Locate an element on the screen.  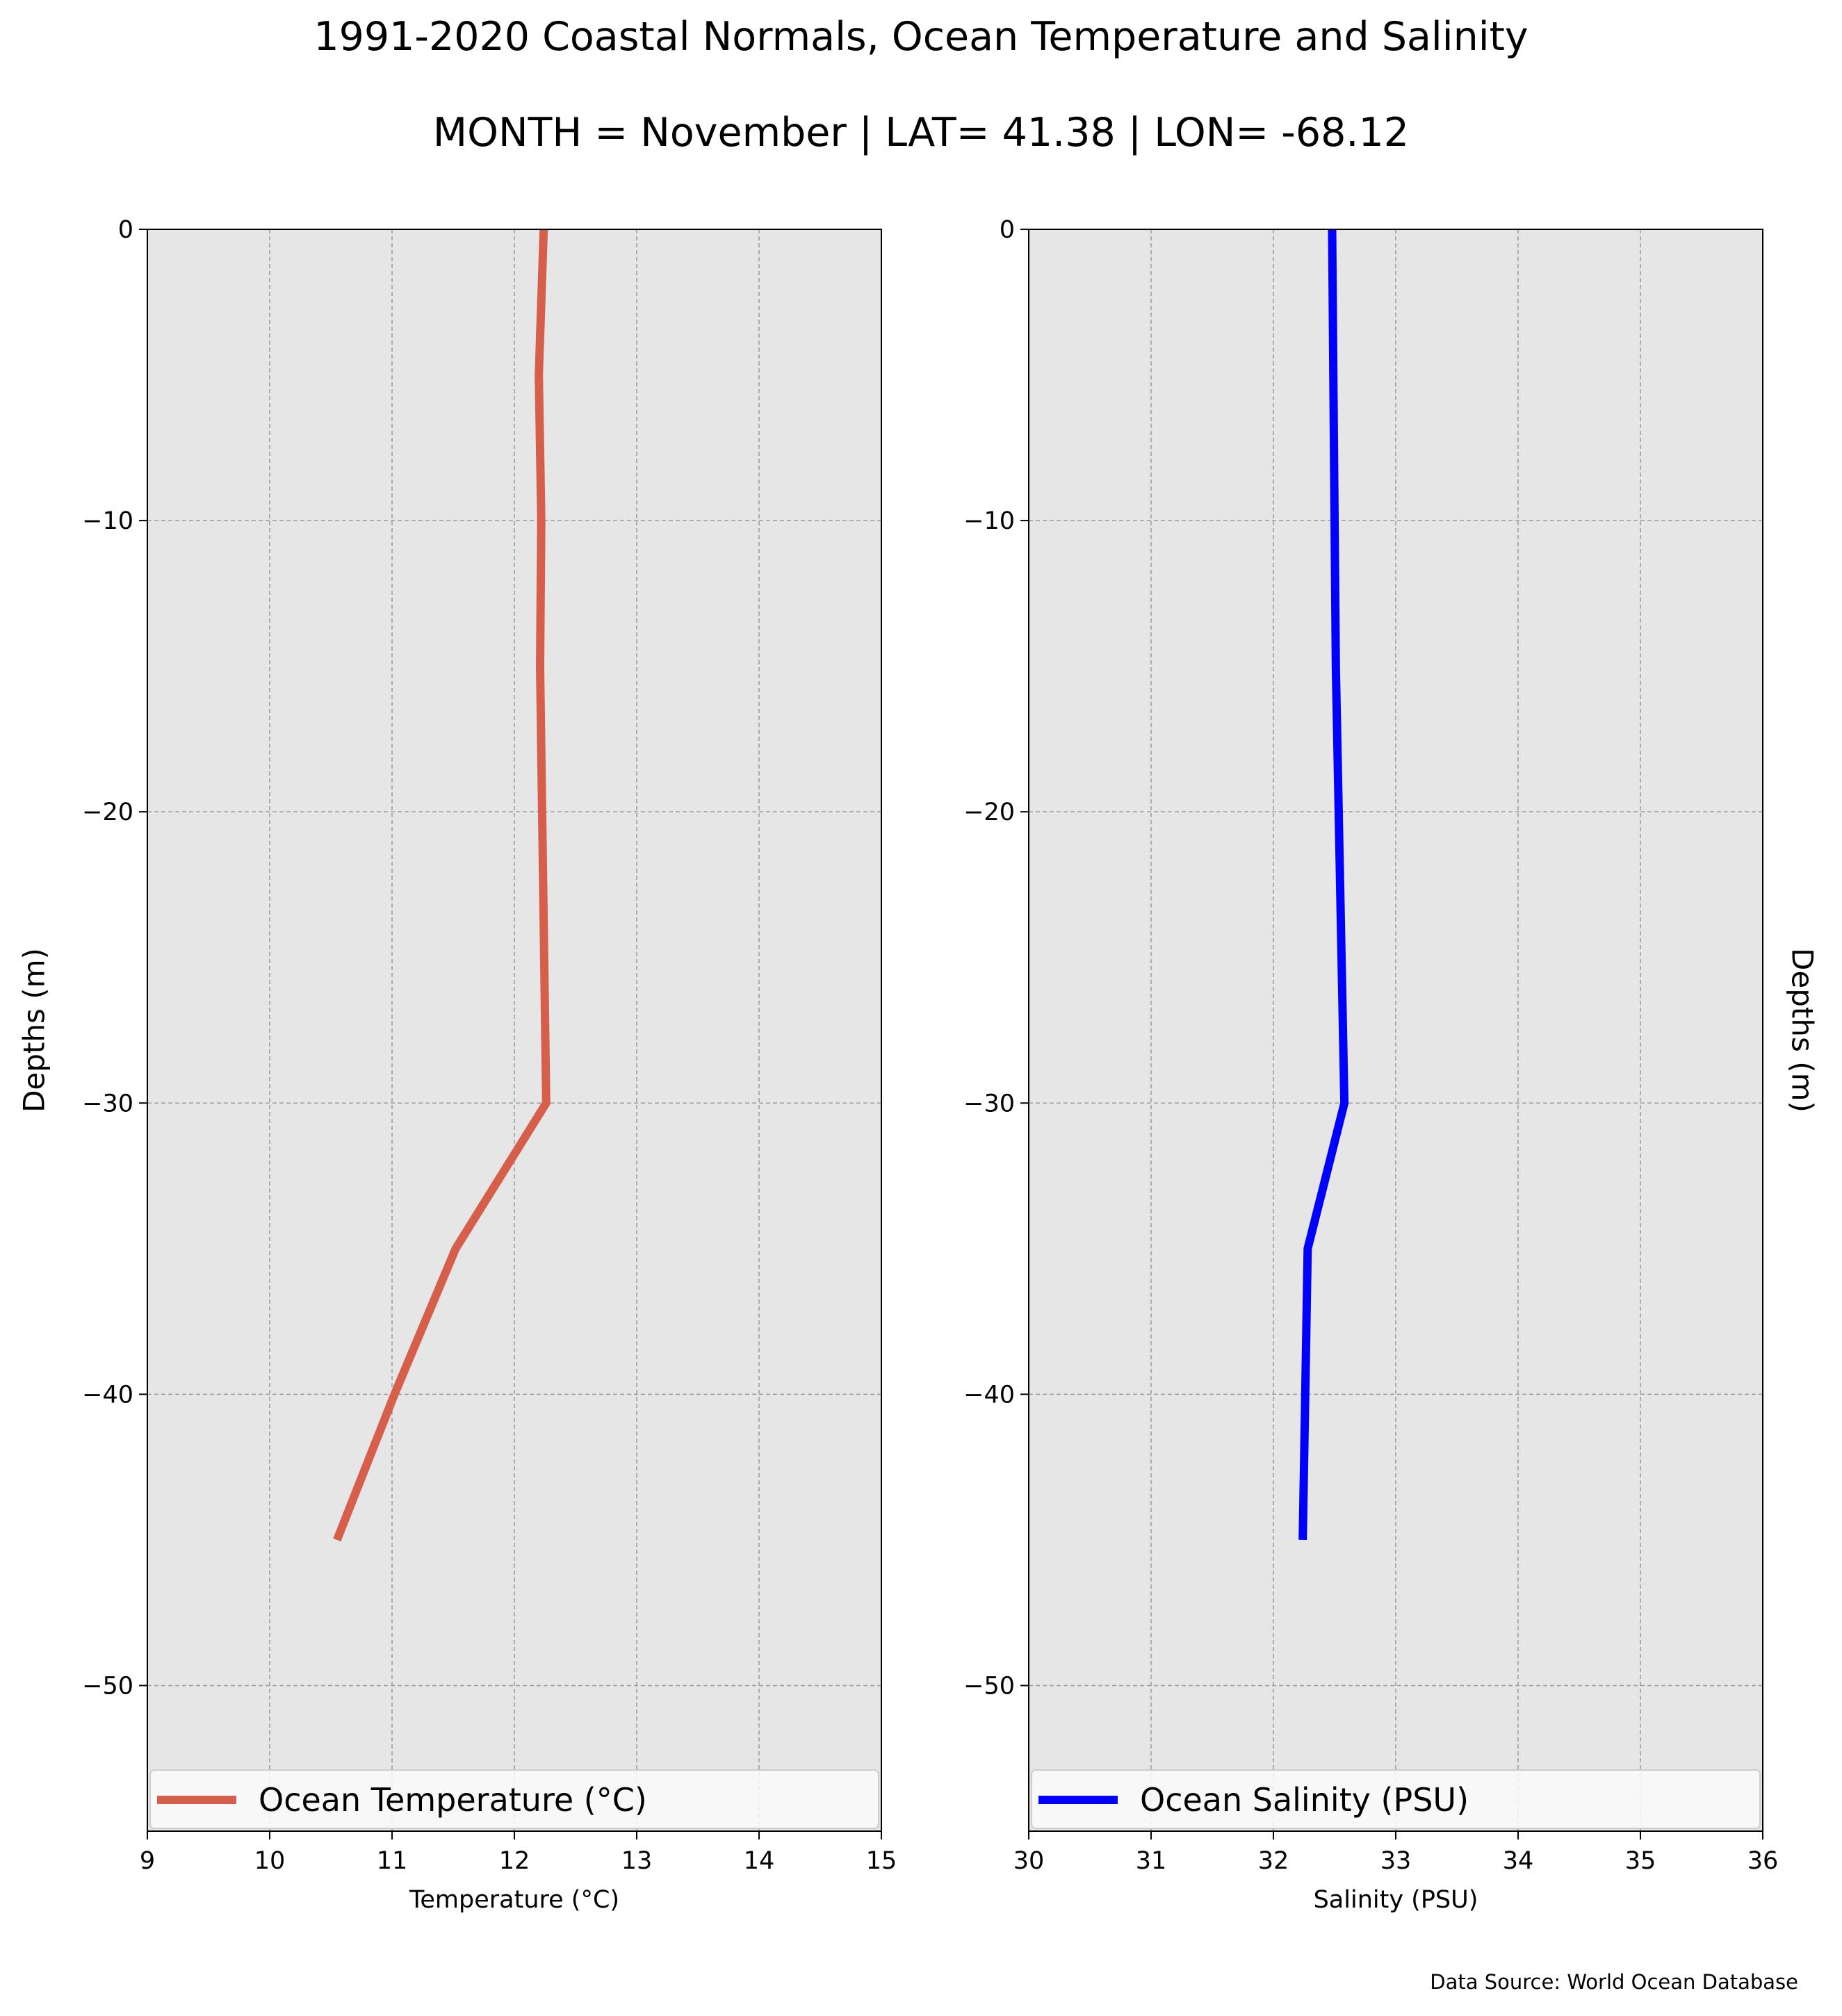
salinity-y-tick-label: −10 is located at coordinates (989, 521).